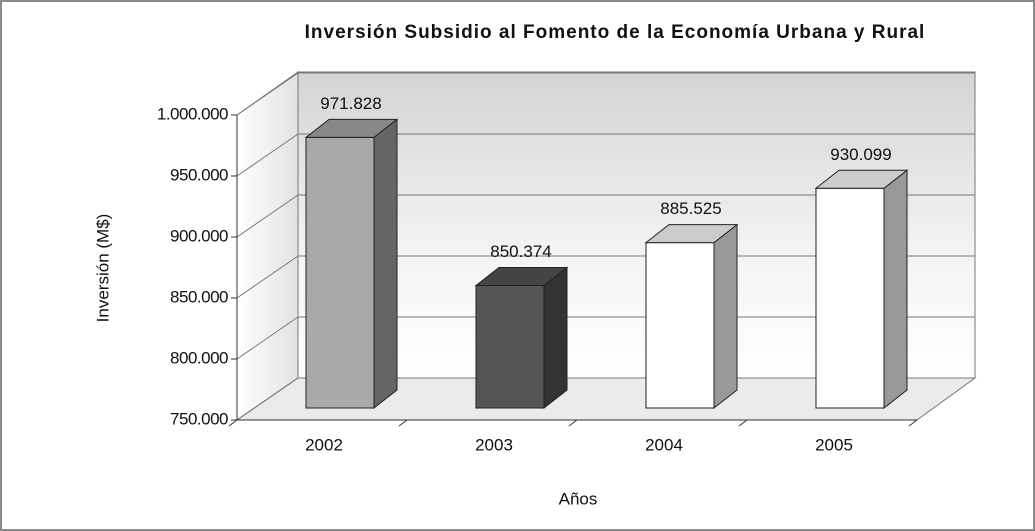 Image resolution: width=1035 pixels, height=531 pixels. Describe the element at coordinates (350, 103) in the screenshot. I see `value-label: 971.828` at that location.